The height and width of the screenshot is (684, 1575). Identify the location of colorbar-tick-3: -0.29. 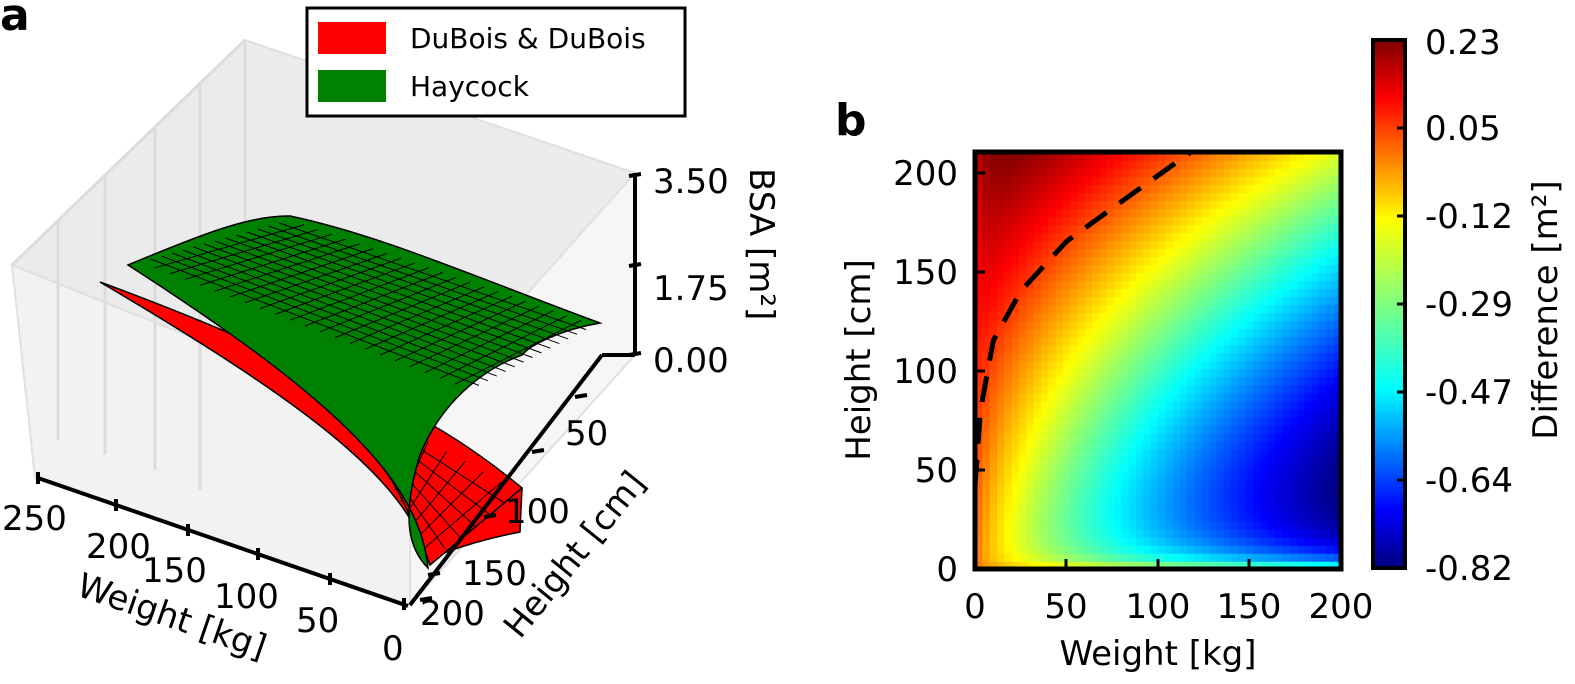
(1469, 305).